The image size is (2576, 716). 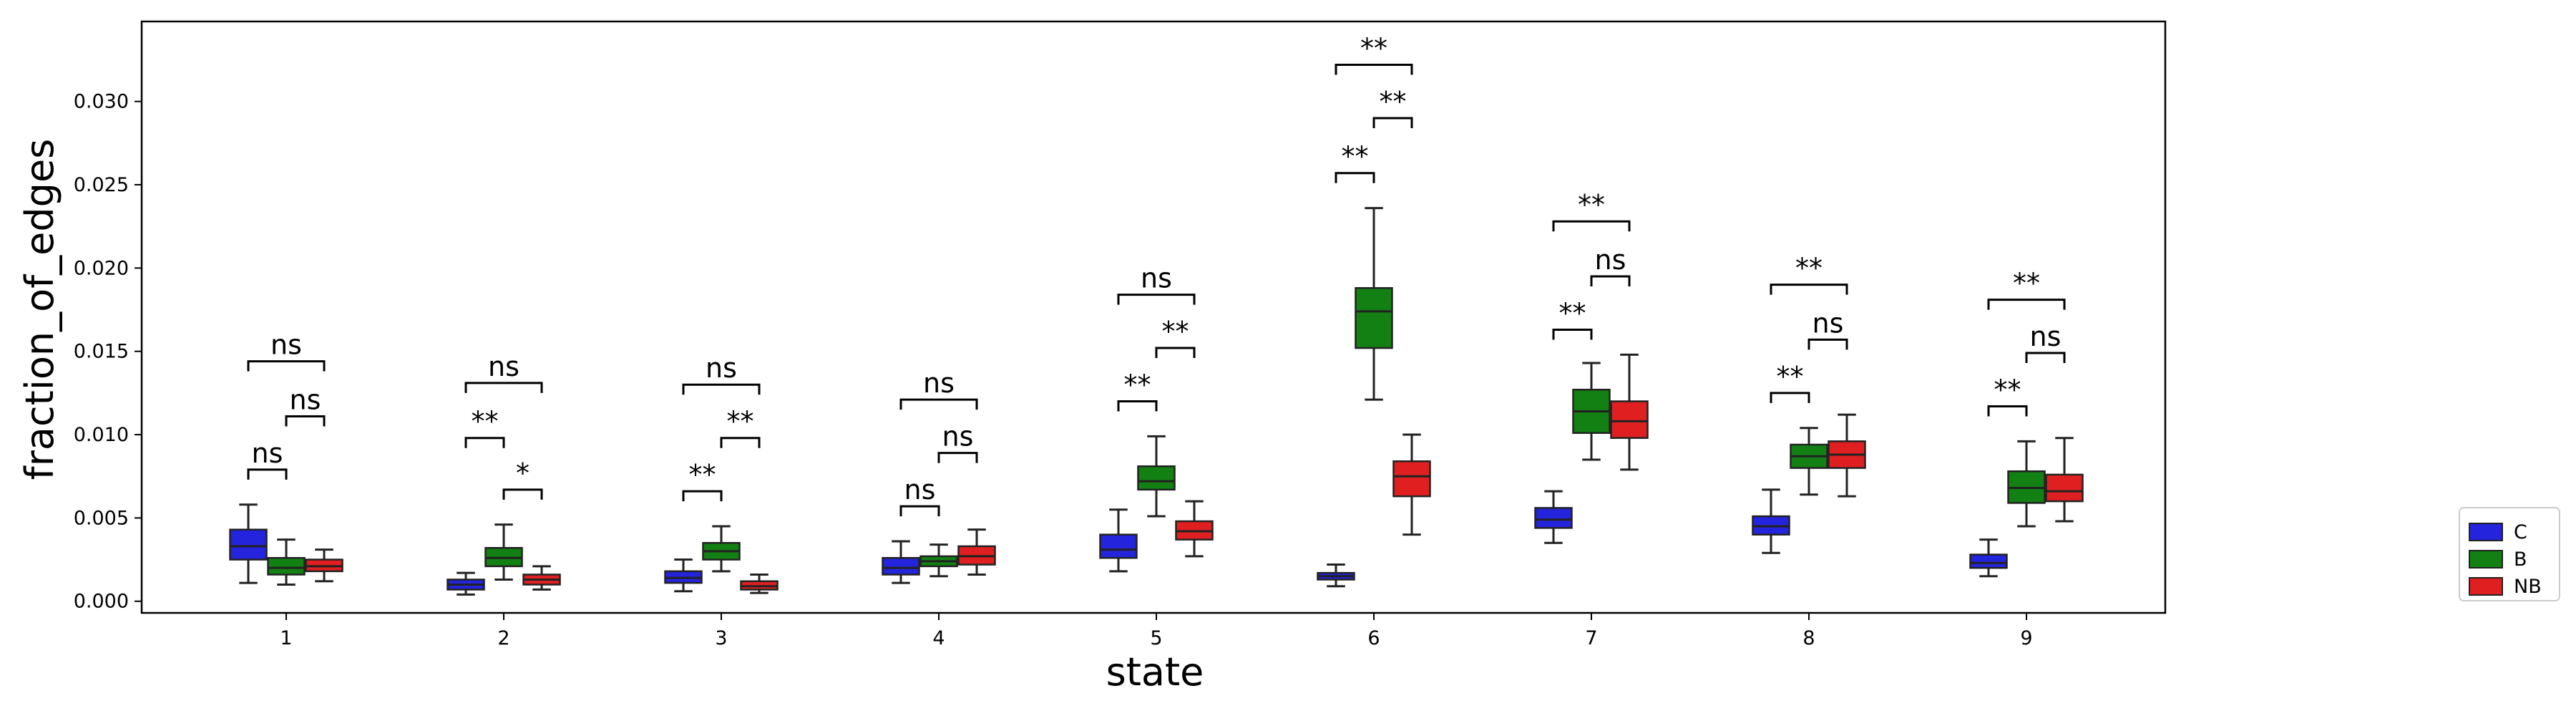 I want to click on x-tick-label: 2, so click(x=503, y=638).